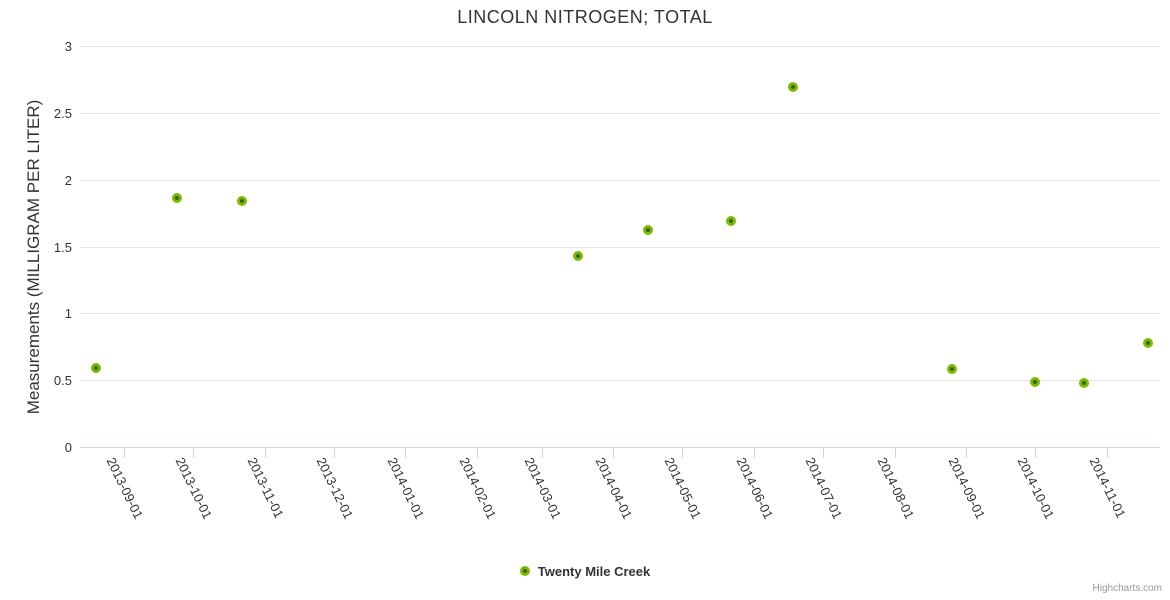  Describe the element at coordinates (585, 17) in the screenshot. I see `chart-title: LINCOLN NITROGEN; TOTAL` at that location.